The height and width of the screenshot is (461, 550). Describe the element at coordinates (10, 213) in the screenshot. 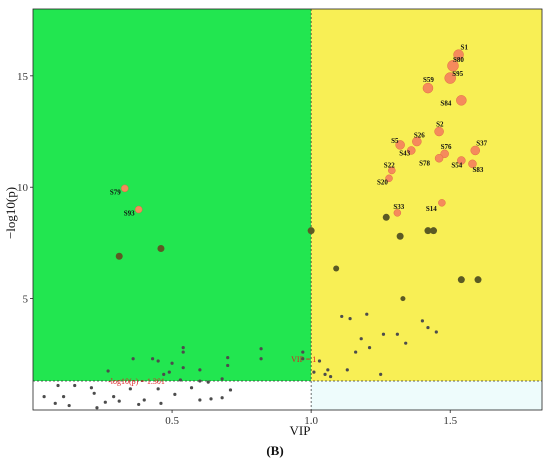

I see `y-axis-title: −log10(p)` at that location.